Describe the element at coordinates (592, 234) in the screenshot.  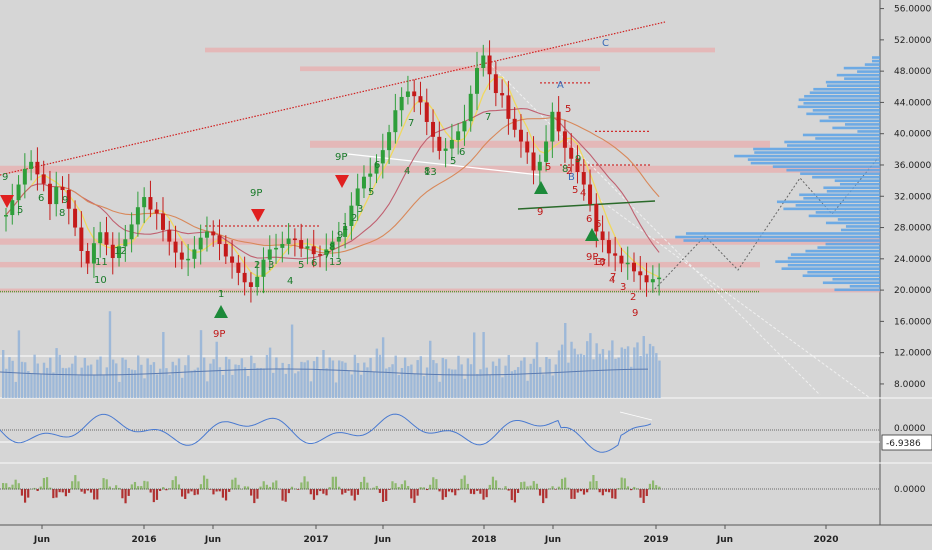
I see `buy-arrow` at that location.